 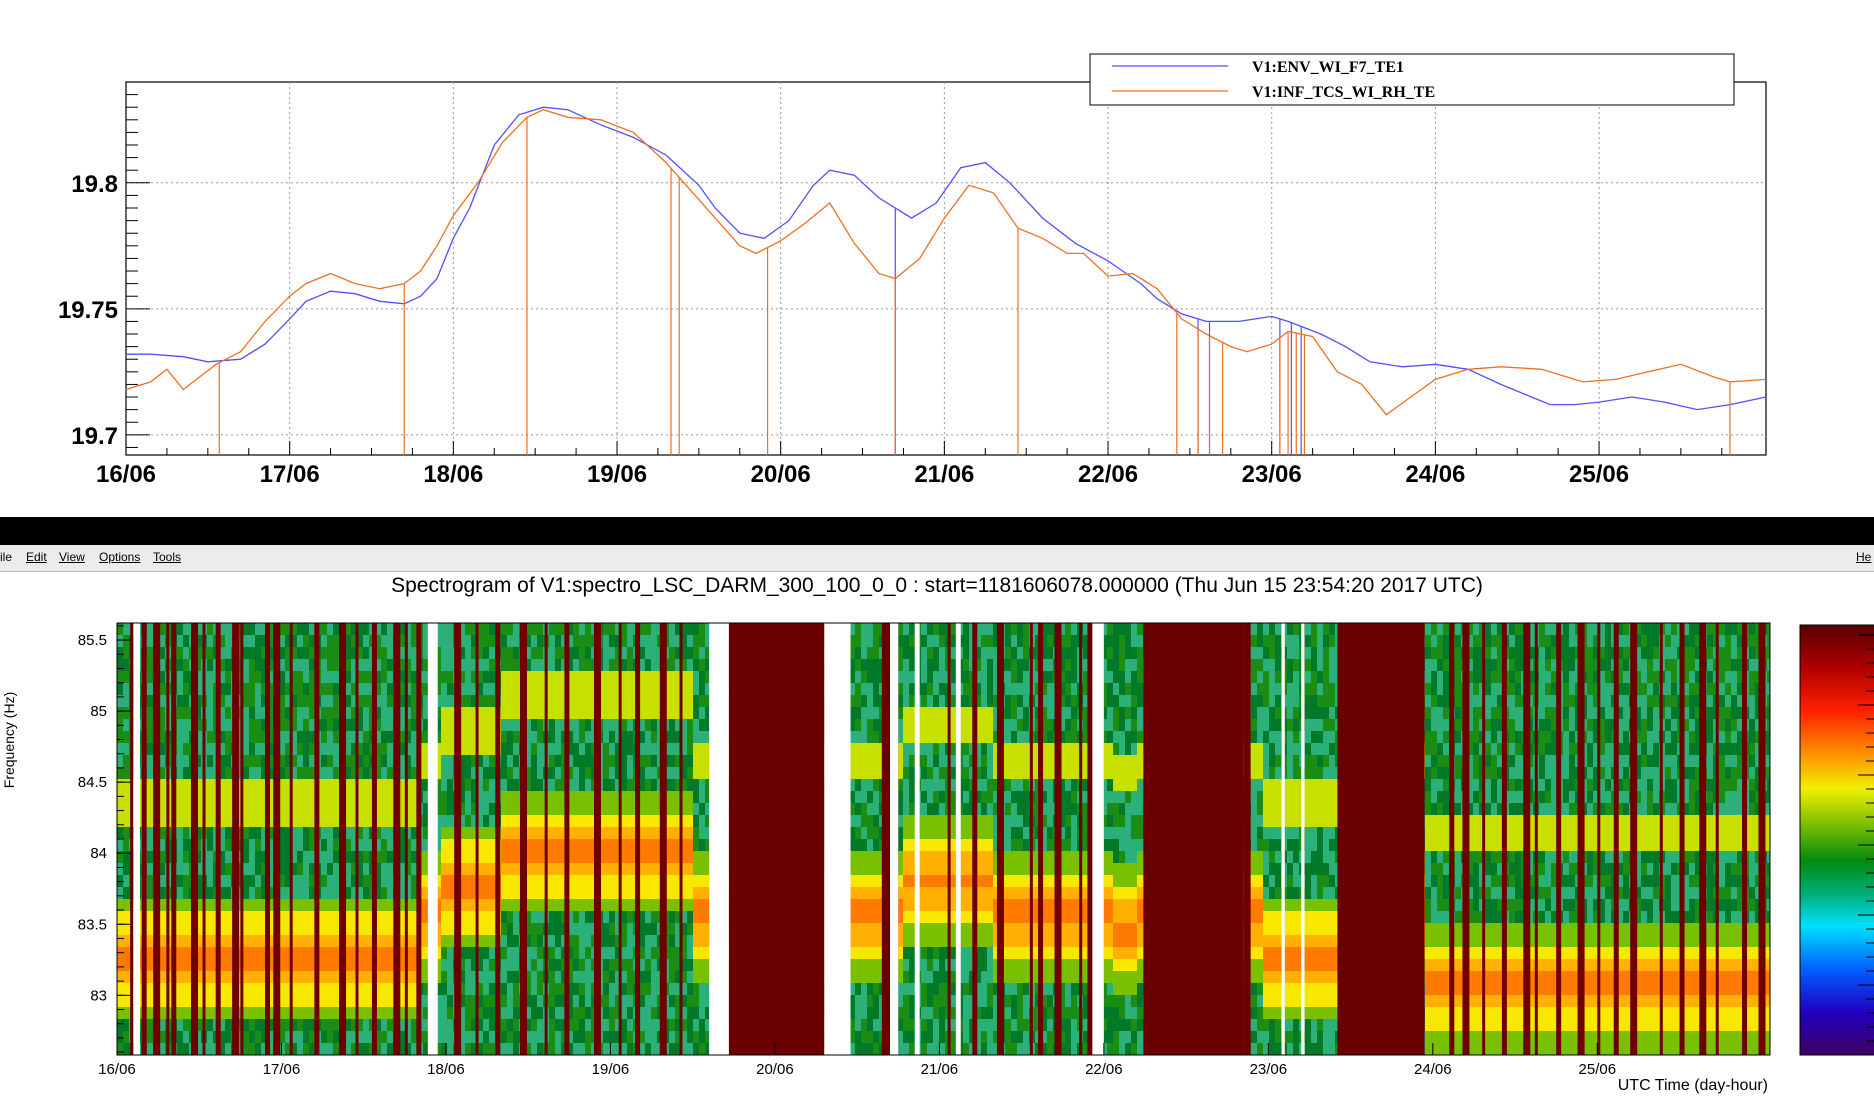 I want to click on menu-edit: Edit, so click(x=36, y=557).